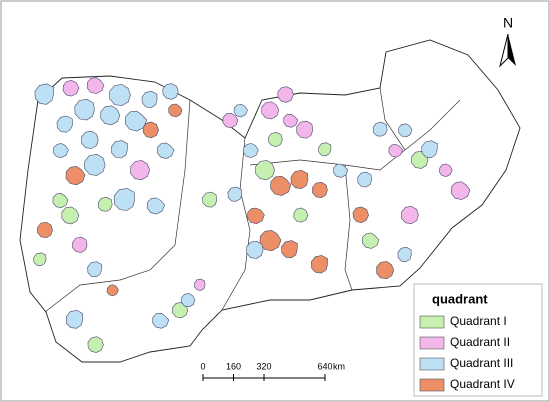  I want to click on scale-label: 640, so click(324, 366).